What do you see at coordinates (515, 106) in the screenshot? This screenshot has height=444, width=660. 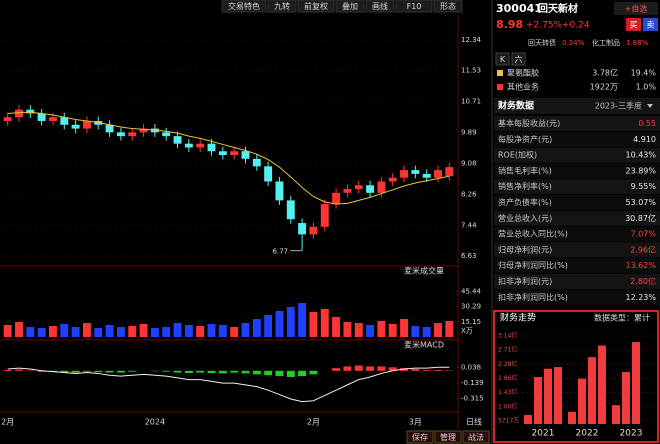 I see `section-title: 财务数据` at bounding box center [515, 106].